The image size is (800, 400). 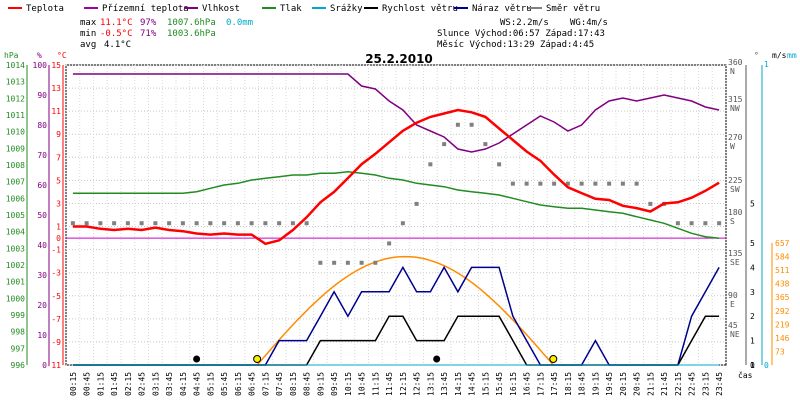 I want to click on wind-upper-tick-1: 5, so click(x=752, y=203).